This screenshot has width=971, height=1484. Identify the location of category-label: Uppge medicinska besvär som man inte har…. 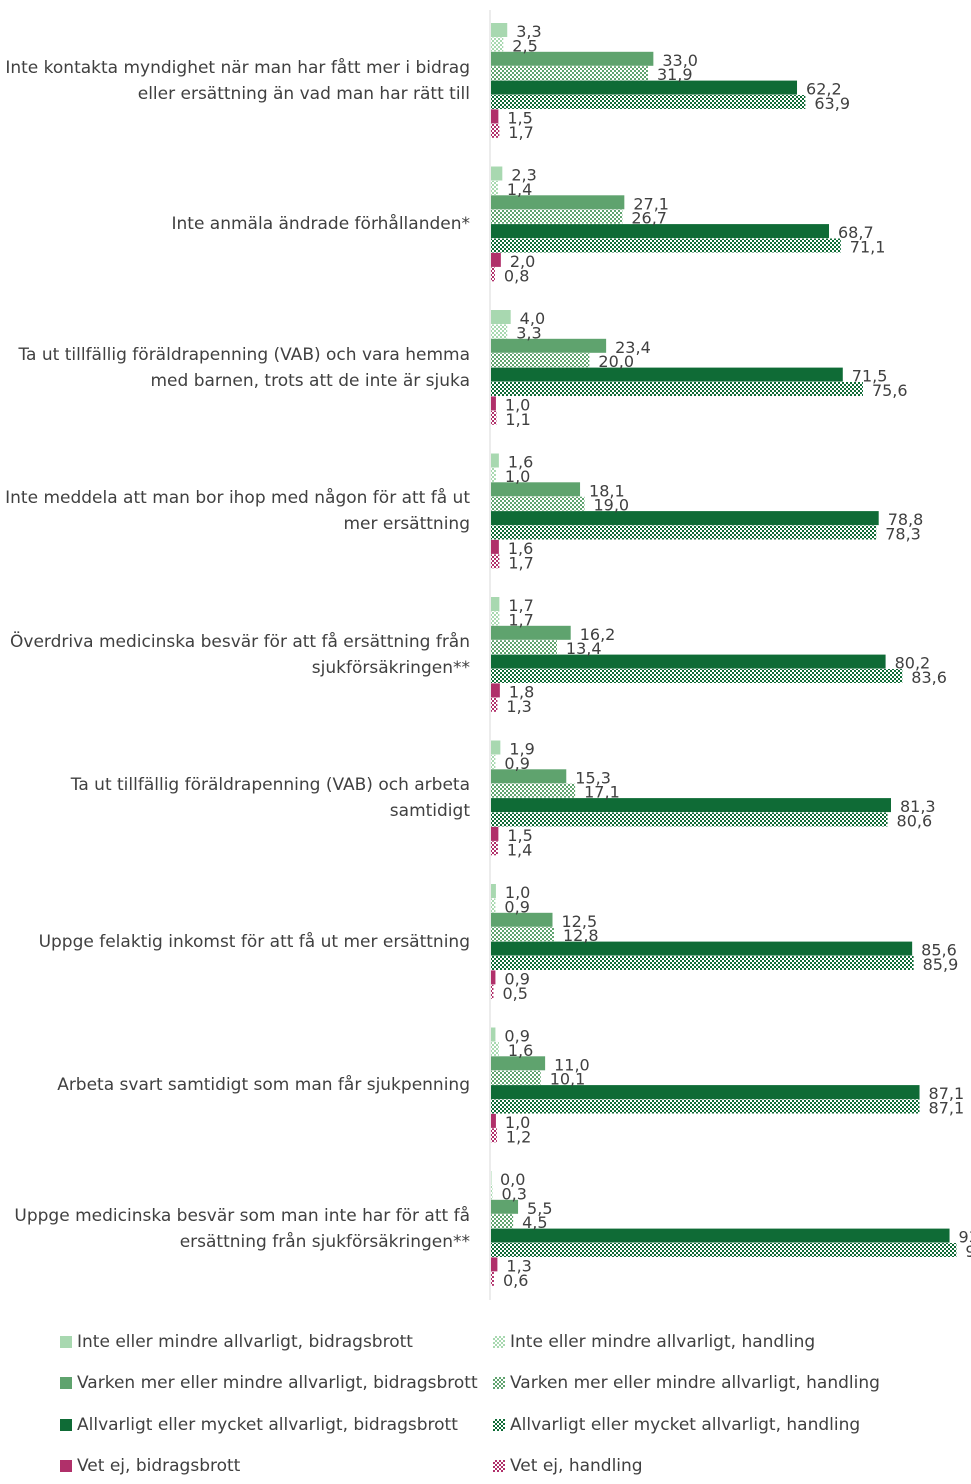
(242, 1228).